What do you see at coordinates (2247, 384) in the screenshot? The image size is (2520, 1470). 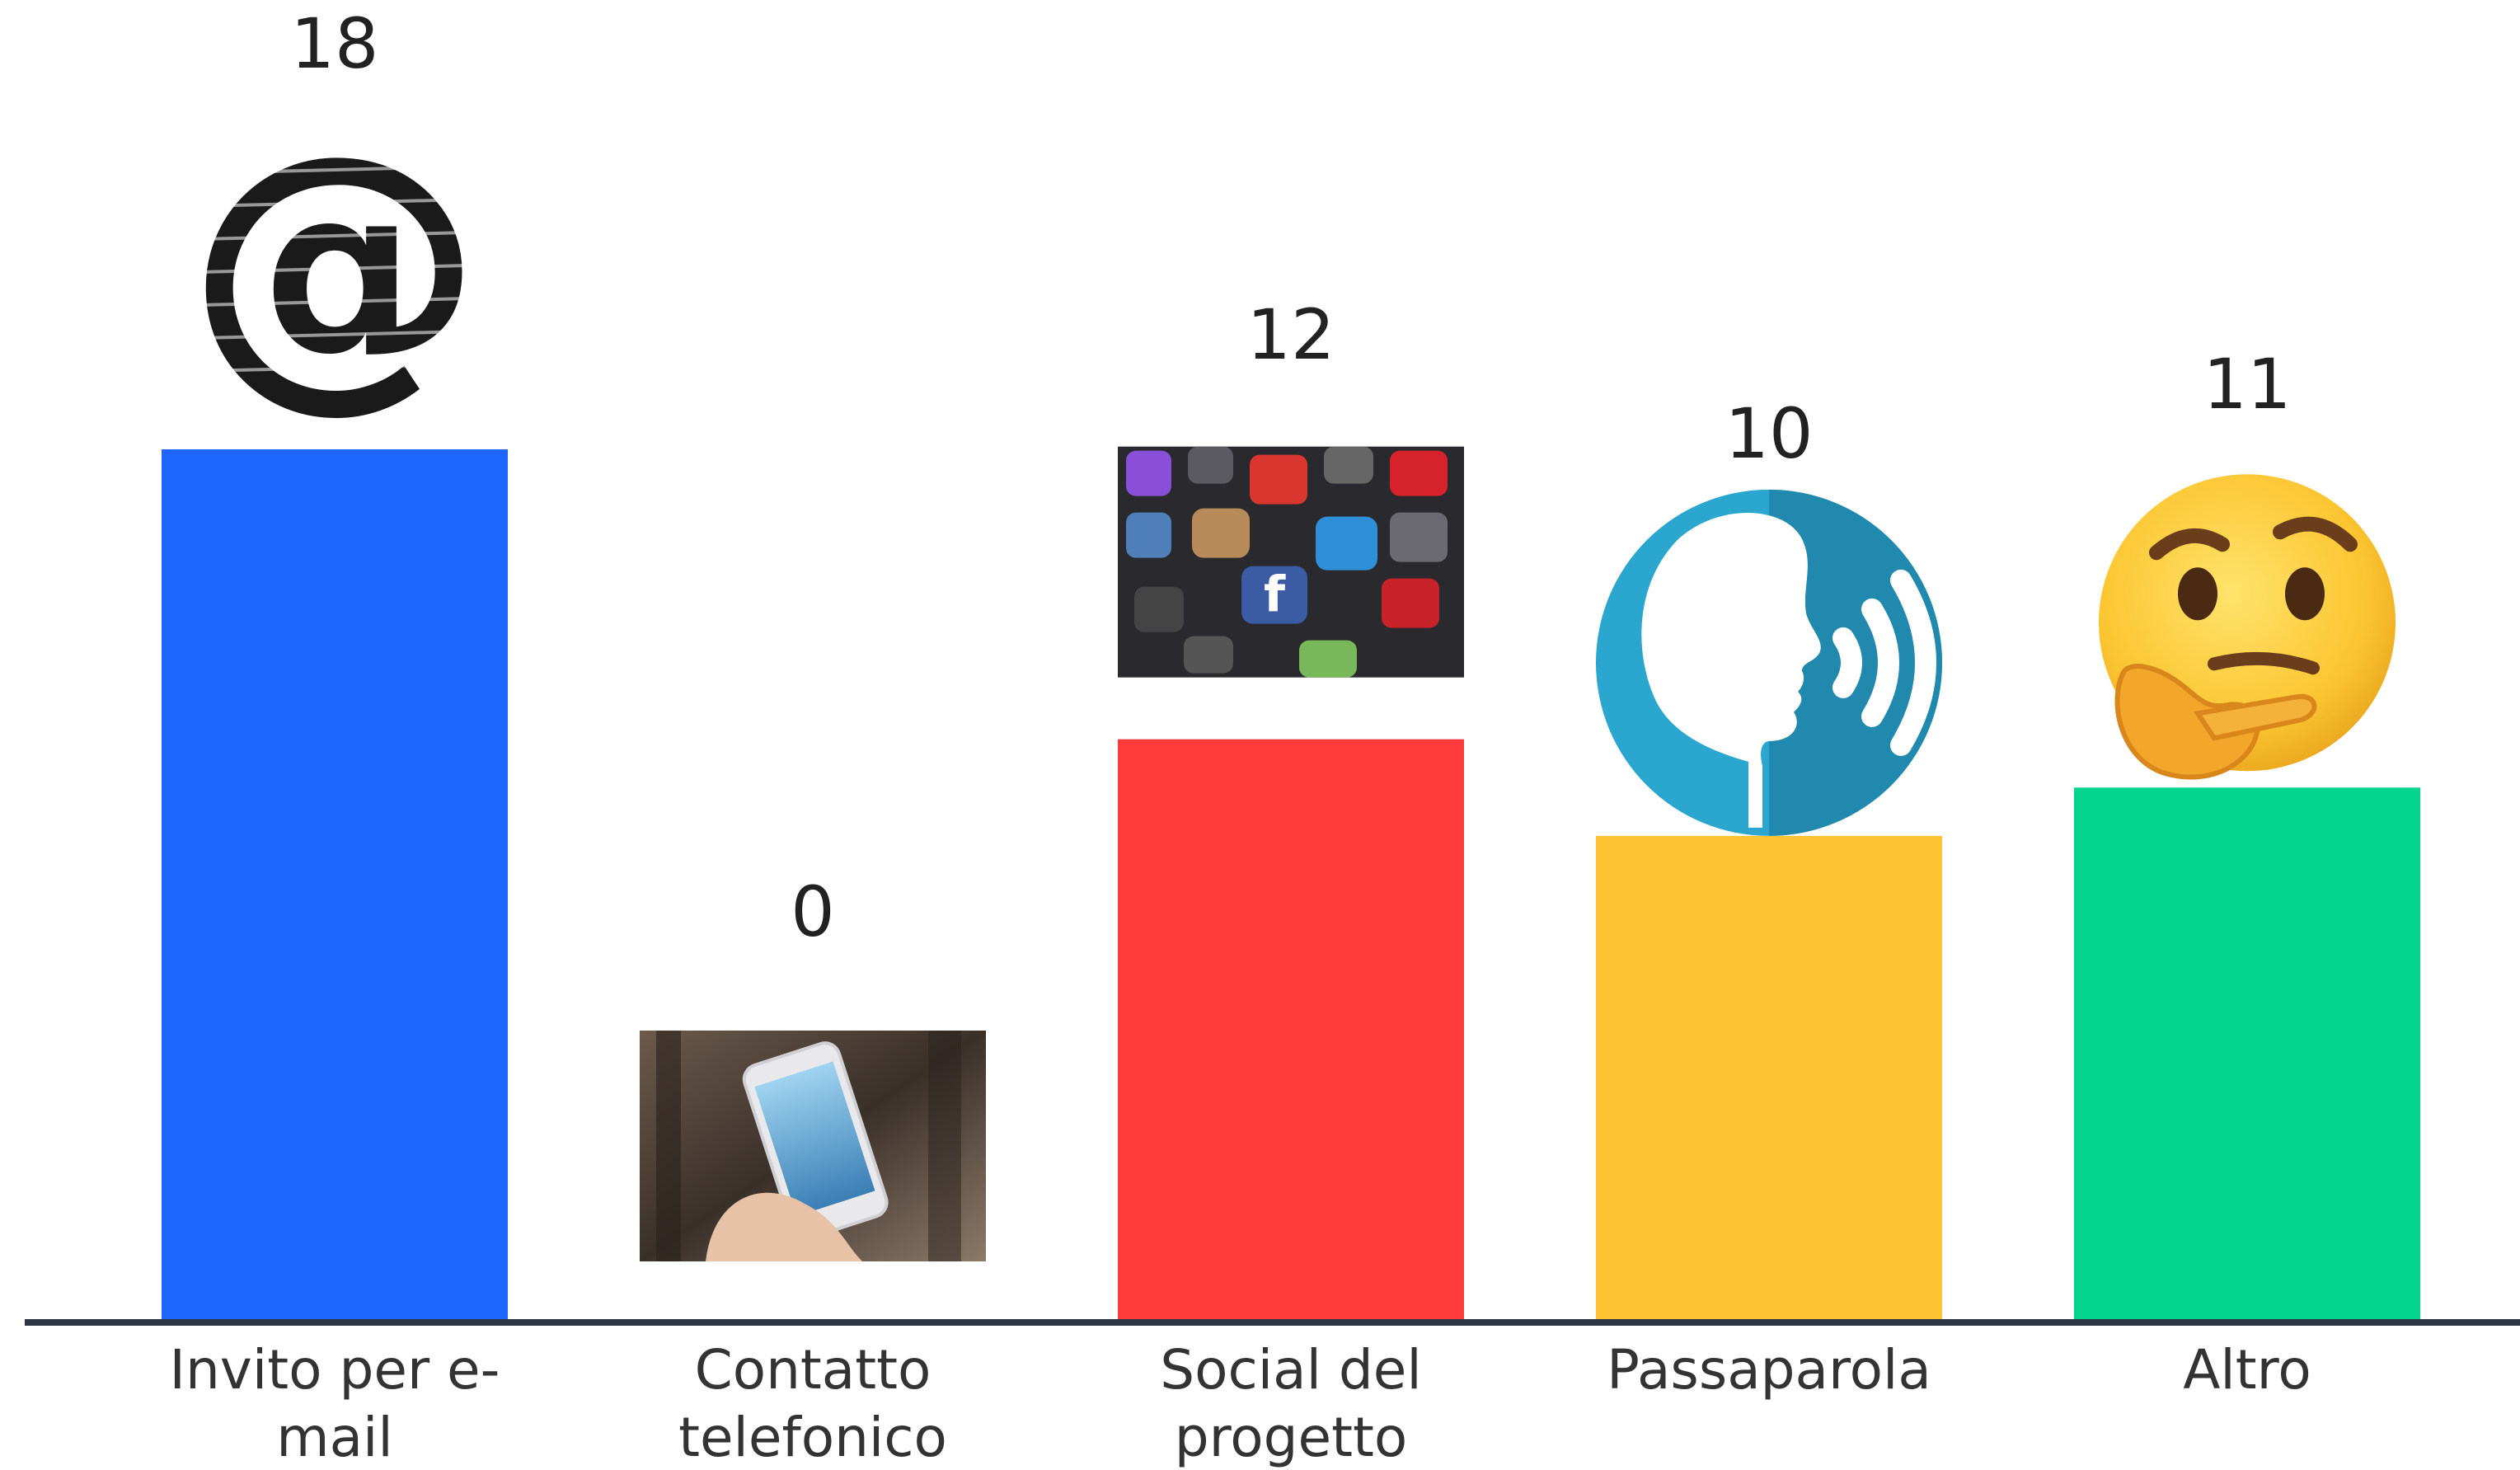 I see `value-label: 11` at bounding box center [2247, 384].